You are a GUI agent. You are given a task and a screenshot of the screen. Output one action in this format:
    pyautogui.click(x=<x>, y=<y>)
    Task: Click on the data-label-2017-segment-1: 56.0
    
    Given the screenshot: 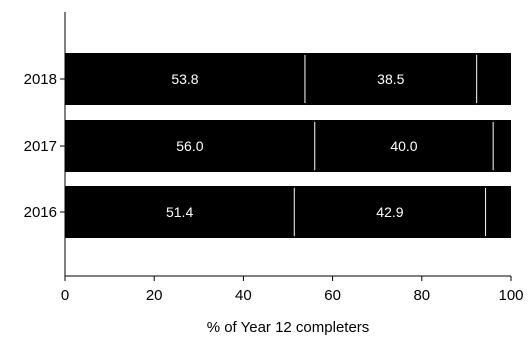 What is the action you would take?
    pyautogui.click(x=189, y=146)
    